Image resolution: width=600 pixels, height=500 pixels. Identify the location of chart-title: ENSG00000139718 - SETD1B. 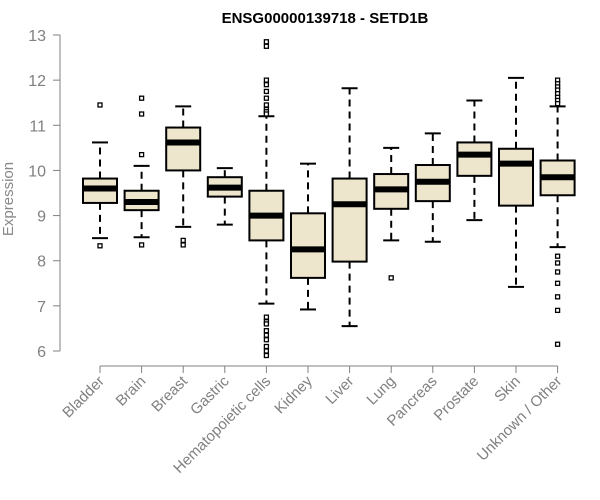
(325, 18).